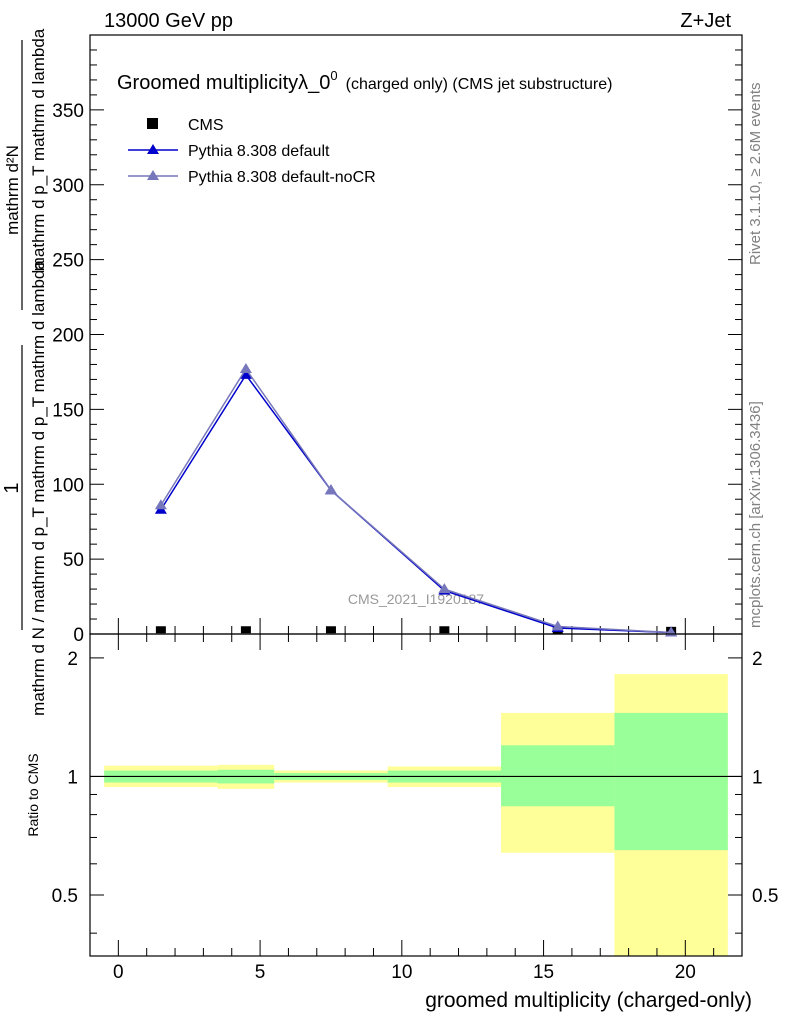 The image size is (786, 1029). What do you see at coordinates (153, 175) in the screenshot?
I see `legend-marker-nocr` at bounding box center [153, 175].